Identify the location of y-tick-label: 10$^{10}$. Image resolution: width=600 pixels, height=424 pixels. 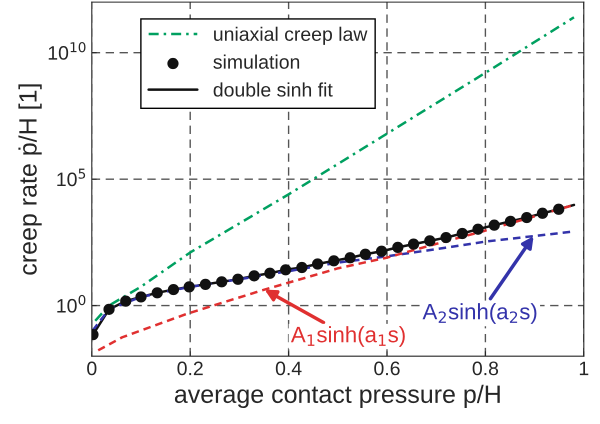
(67, 51).